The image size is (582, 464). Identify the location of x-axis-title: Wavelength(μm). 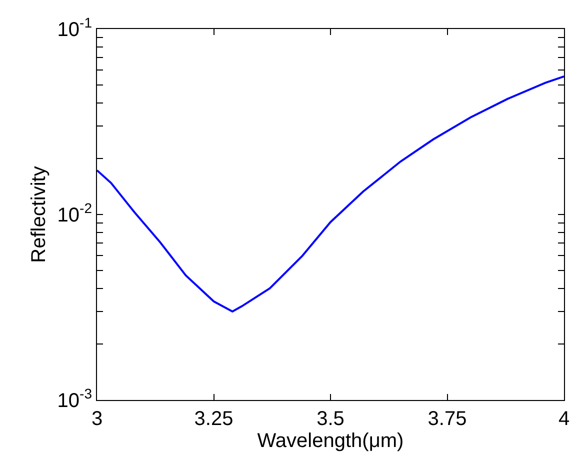
(330, 441).